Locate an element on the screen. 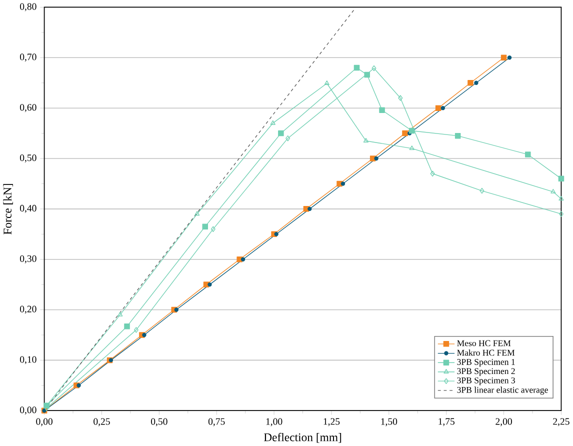  y-tick-label: 0,60 is located at coordinates (28, 108).